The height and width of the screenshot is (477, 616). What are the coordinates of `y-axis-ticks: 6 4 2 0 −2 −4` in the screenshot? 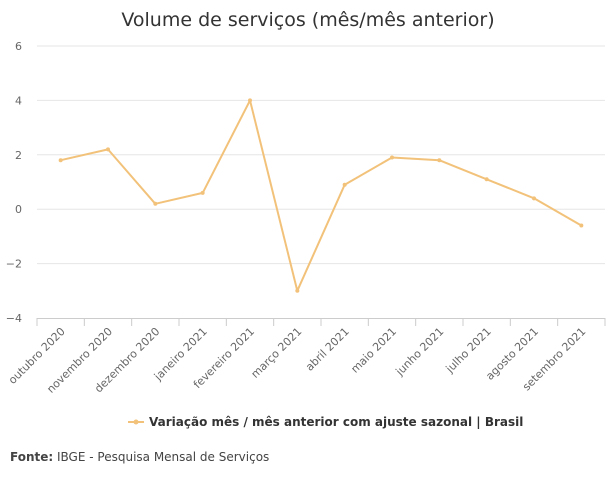 It's located at (14, 182).